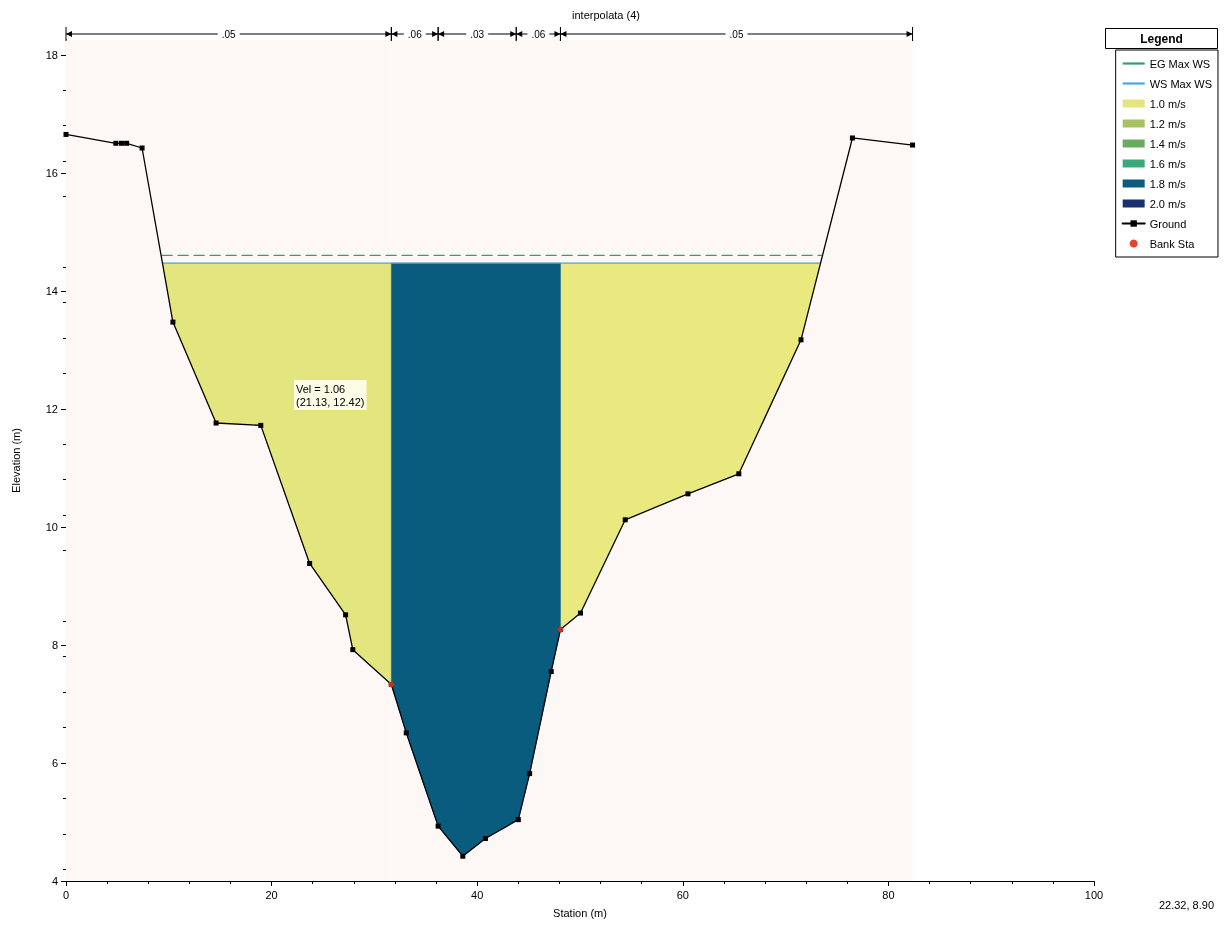 The image size is (1224, 925). What do you see at coordinates (1181, 83) in the screenshot?
I see `legend-label: WS Max WS` at bounding box center [1181, 83].